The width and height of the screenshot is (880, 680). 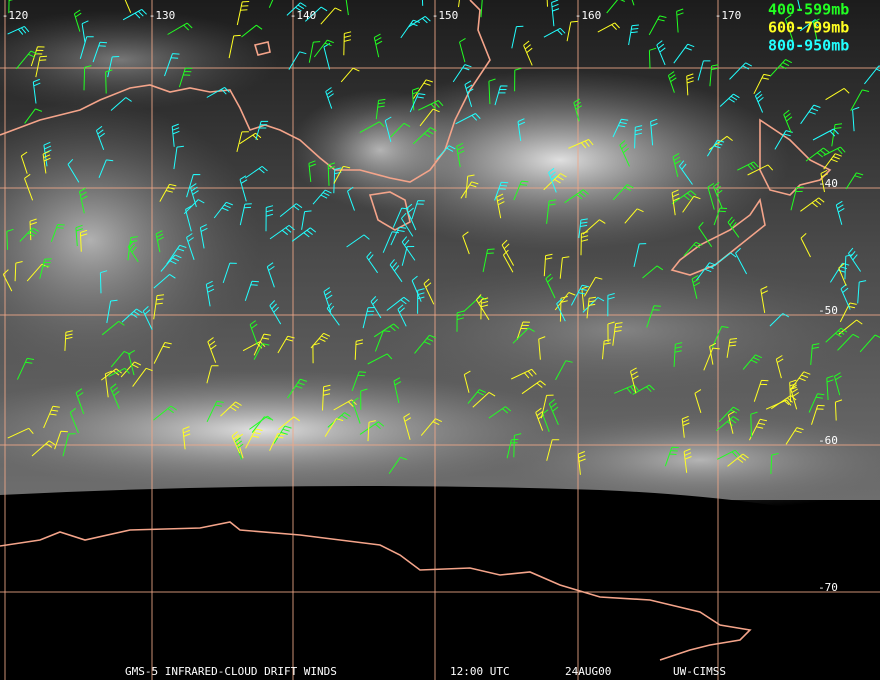 What do you see at coordinates (808, 28) in the screenshot?
I see `legend-label: 600-799mb` at bounding box center [808, 28].